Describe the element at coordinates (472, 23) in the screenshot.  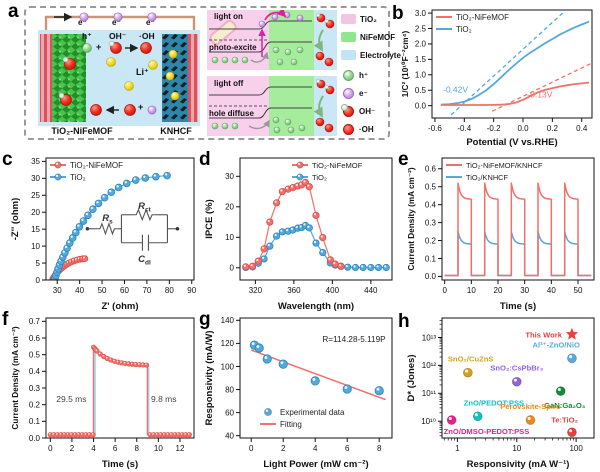
I see `chart-legend: TiO₂-NiFeMOF TiO₂` at that location.